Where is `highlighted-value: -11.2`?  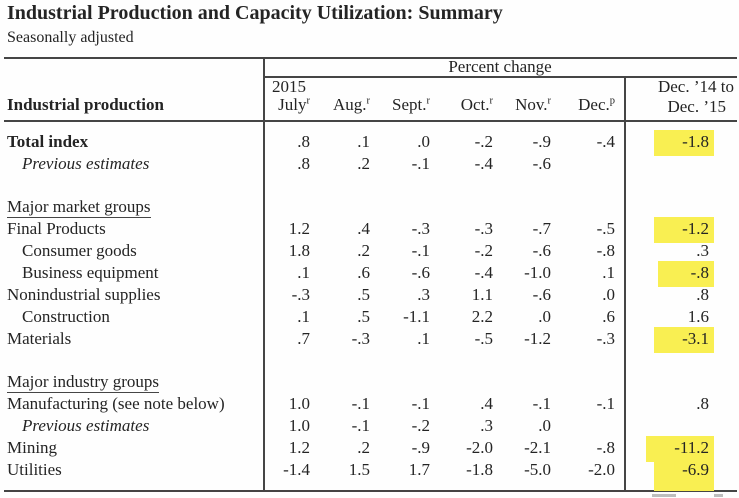
highlighted-value: -11.2 is located at coordinates (680, 449).